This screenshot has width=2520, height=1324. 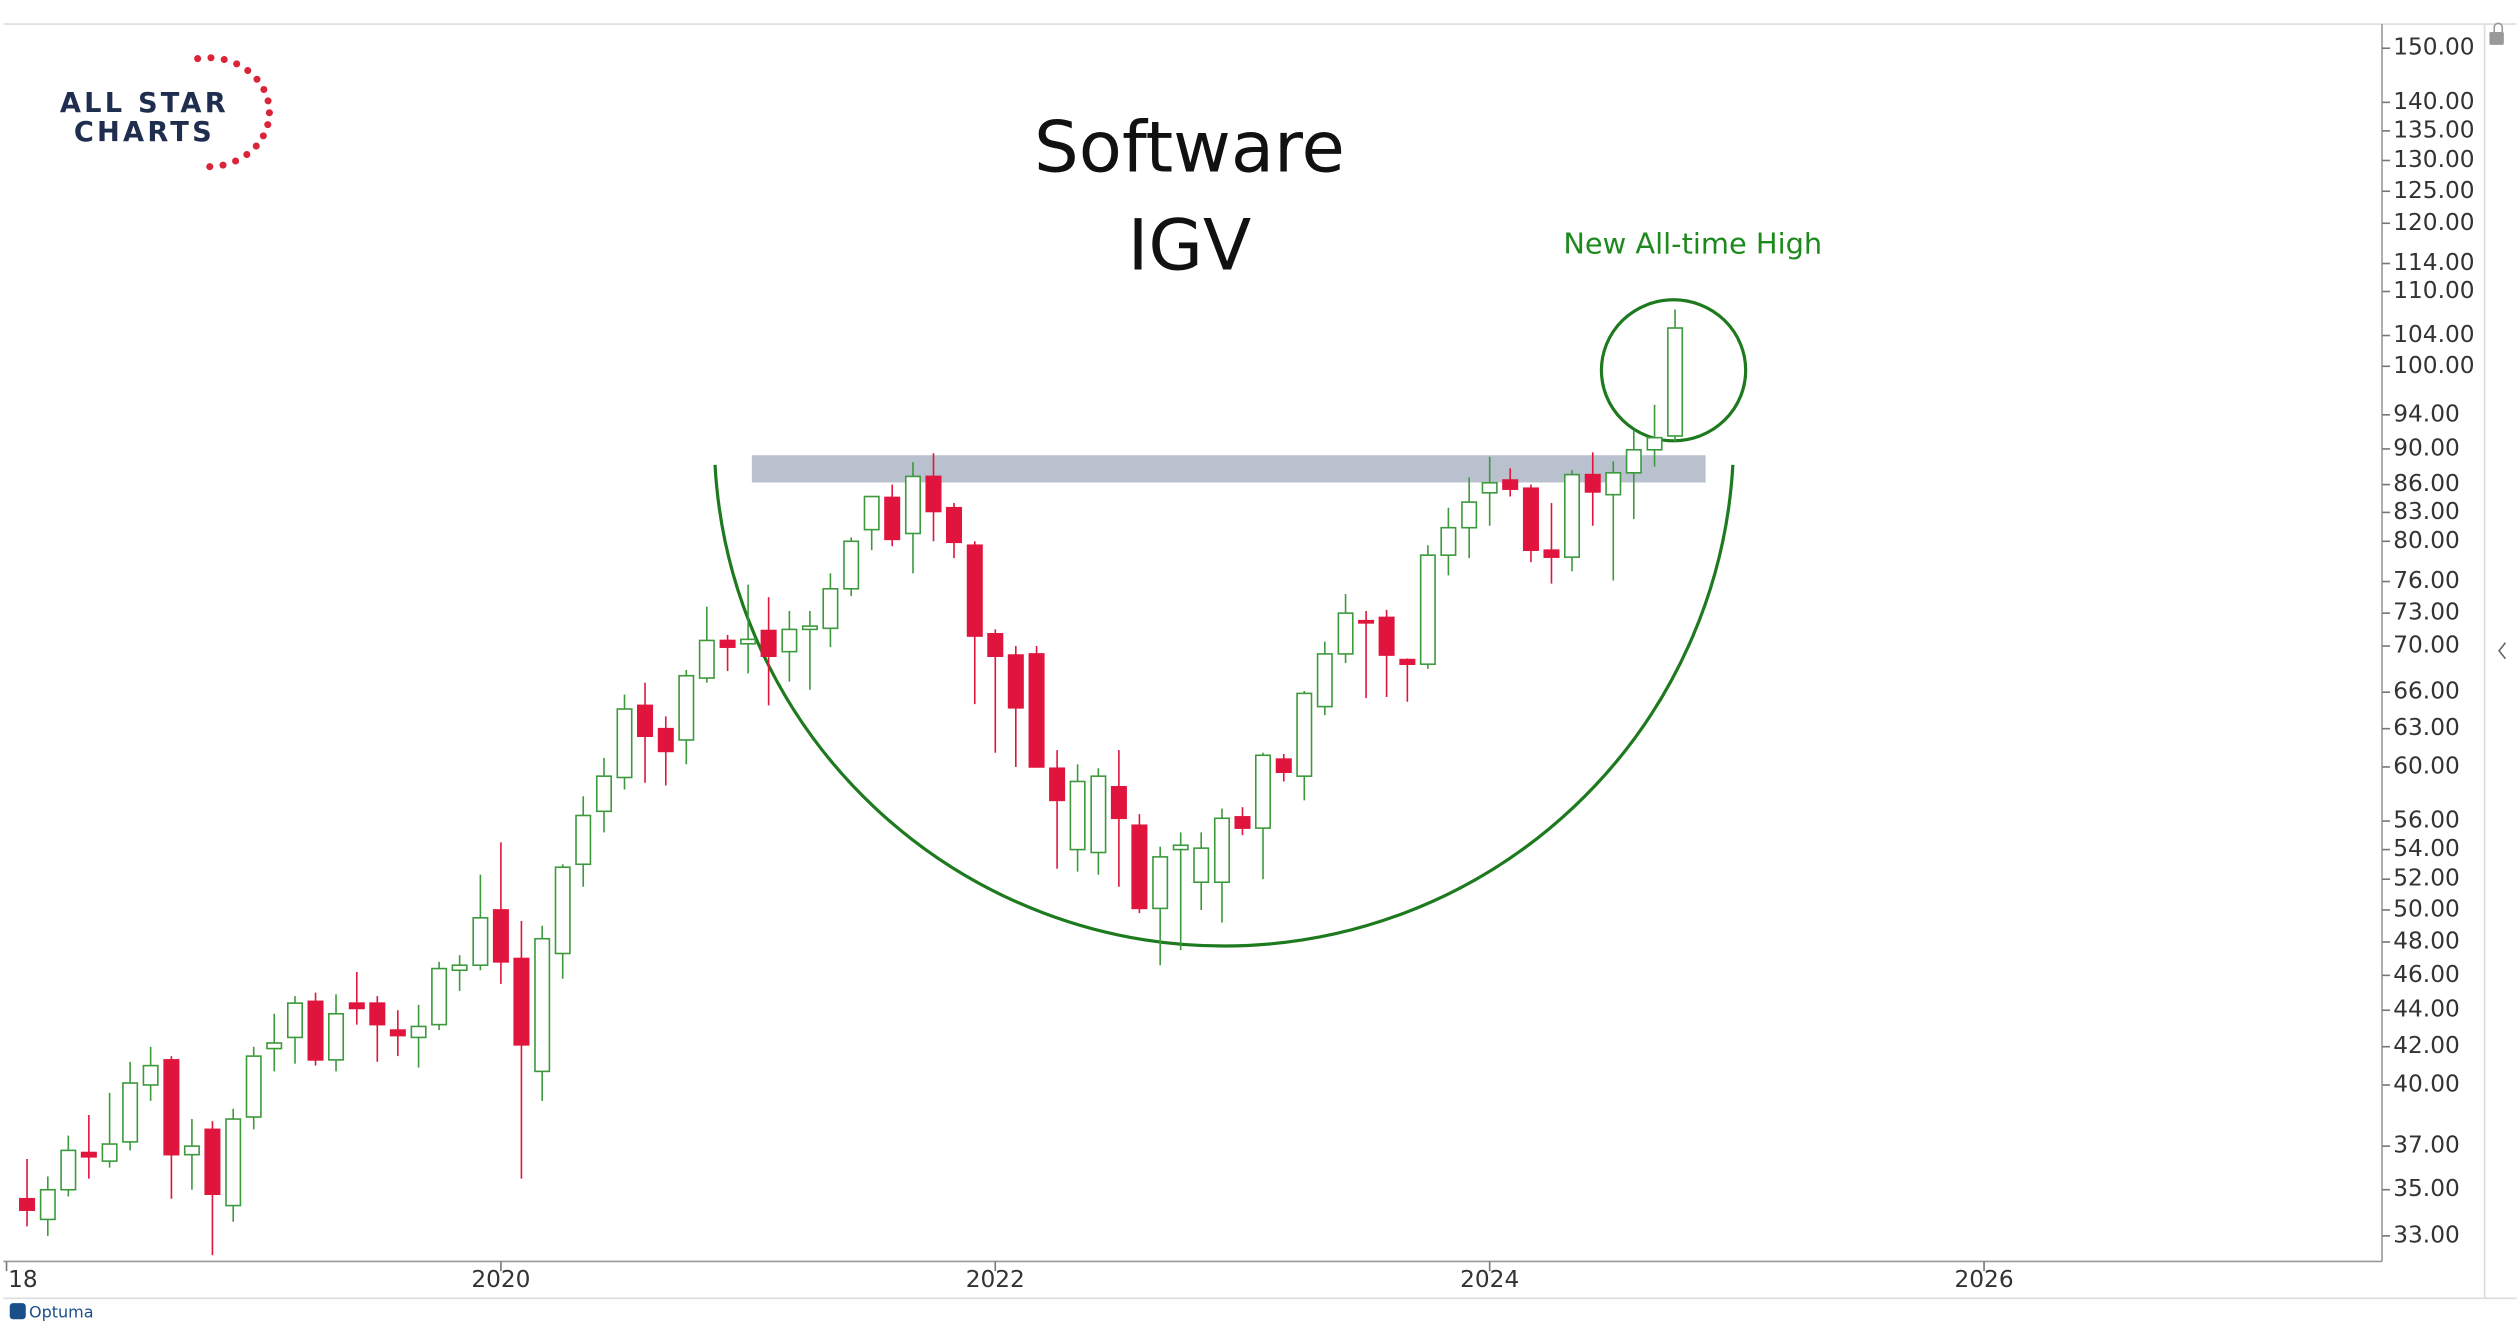 I want to click on y-tick-label: 86.00, so click(x=2426, y=483).